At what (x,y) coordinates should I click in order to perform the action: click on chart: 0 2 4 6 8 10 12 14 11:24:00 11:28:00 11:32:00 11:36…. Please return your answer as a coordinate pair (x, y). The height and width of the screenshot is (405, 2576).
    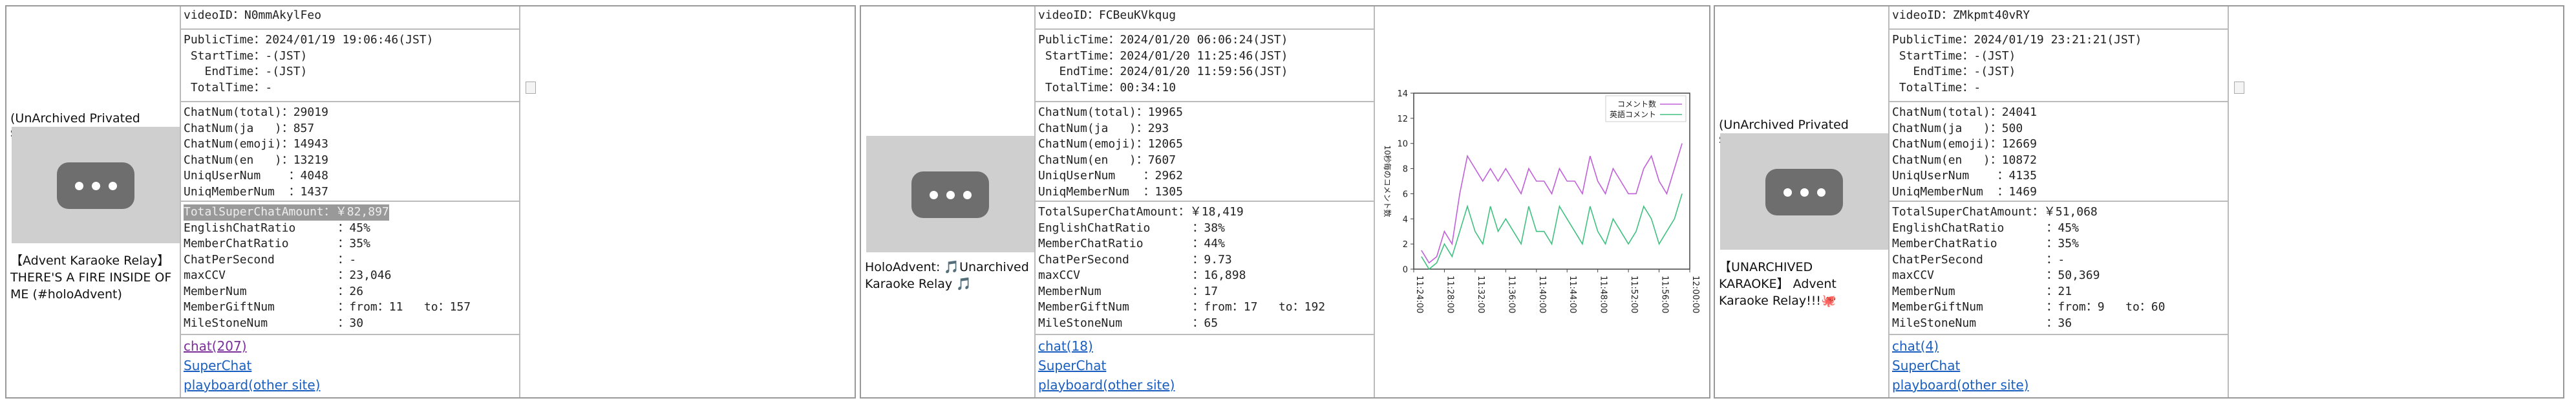
    Looking at the image, I should click on (1541, 201).